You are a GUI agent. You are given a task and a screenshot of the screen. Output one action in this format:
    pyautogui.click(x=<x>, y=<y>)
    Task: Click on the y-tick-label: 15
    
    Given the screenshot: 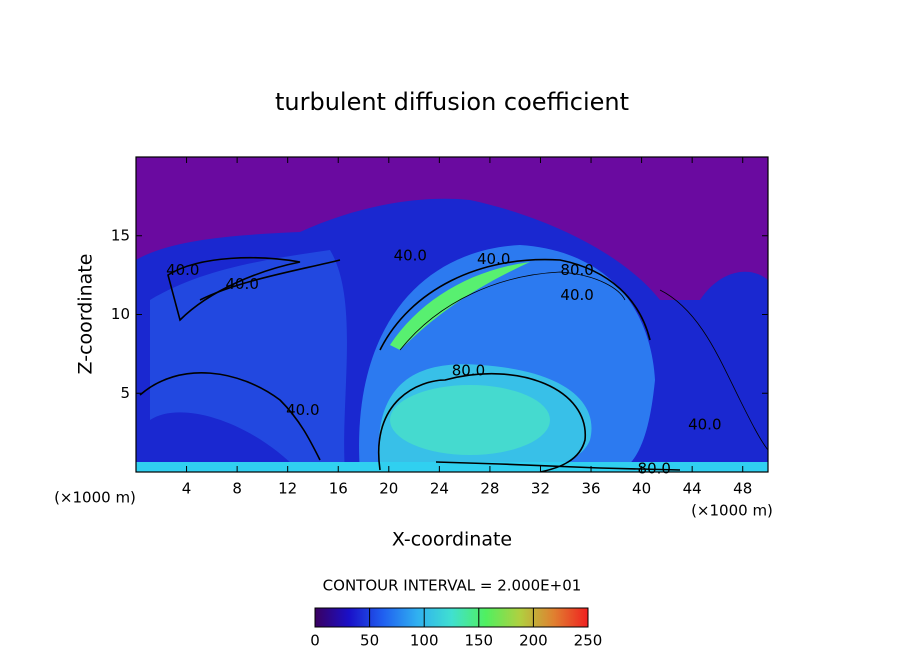 What is the action you would take?
    pyautogui.click(x=120, y=235)
    